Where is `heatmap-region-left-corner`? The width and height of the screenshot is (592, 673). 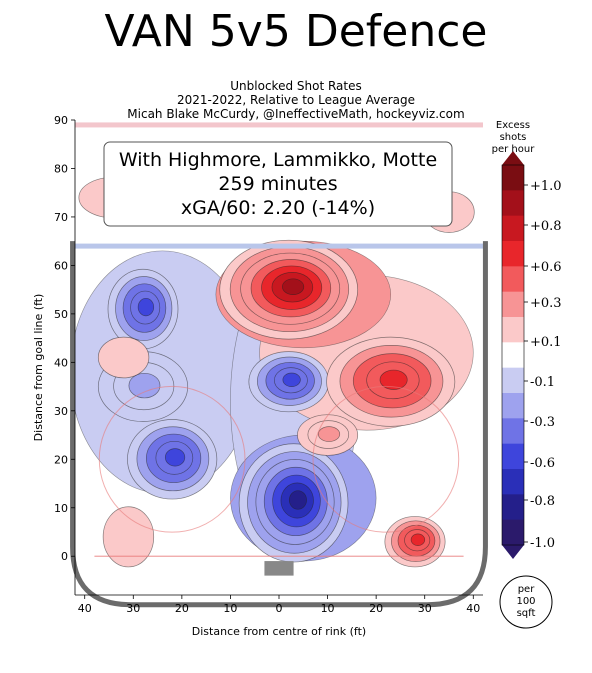
heatmap-region-left-corner is located at coordinates (128, 537).